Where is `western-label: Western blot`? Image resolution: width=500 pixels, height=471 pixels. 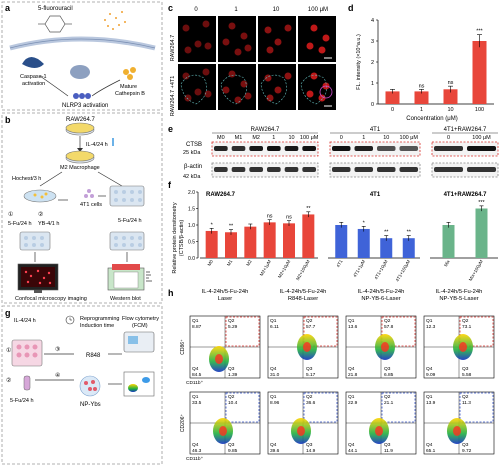
western-label: Western blot is located at coordinates (125, 299).